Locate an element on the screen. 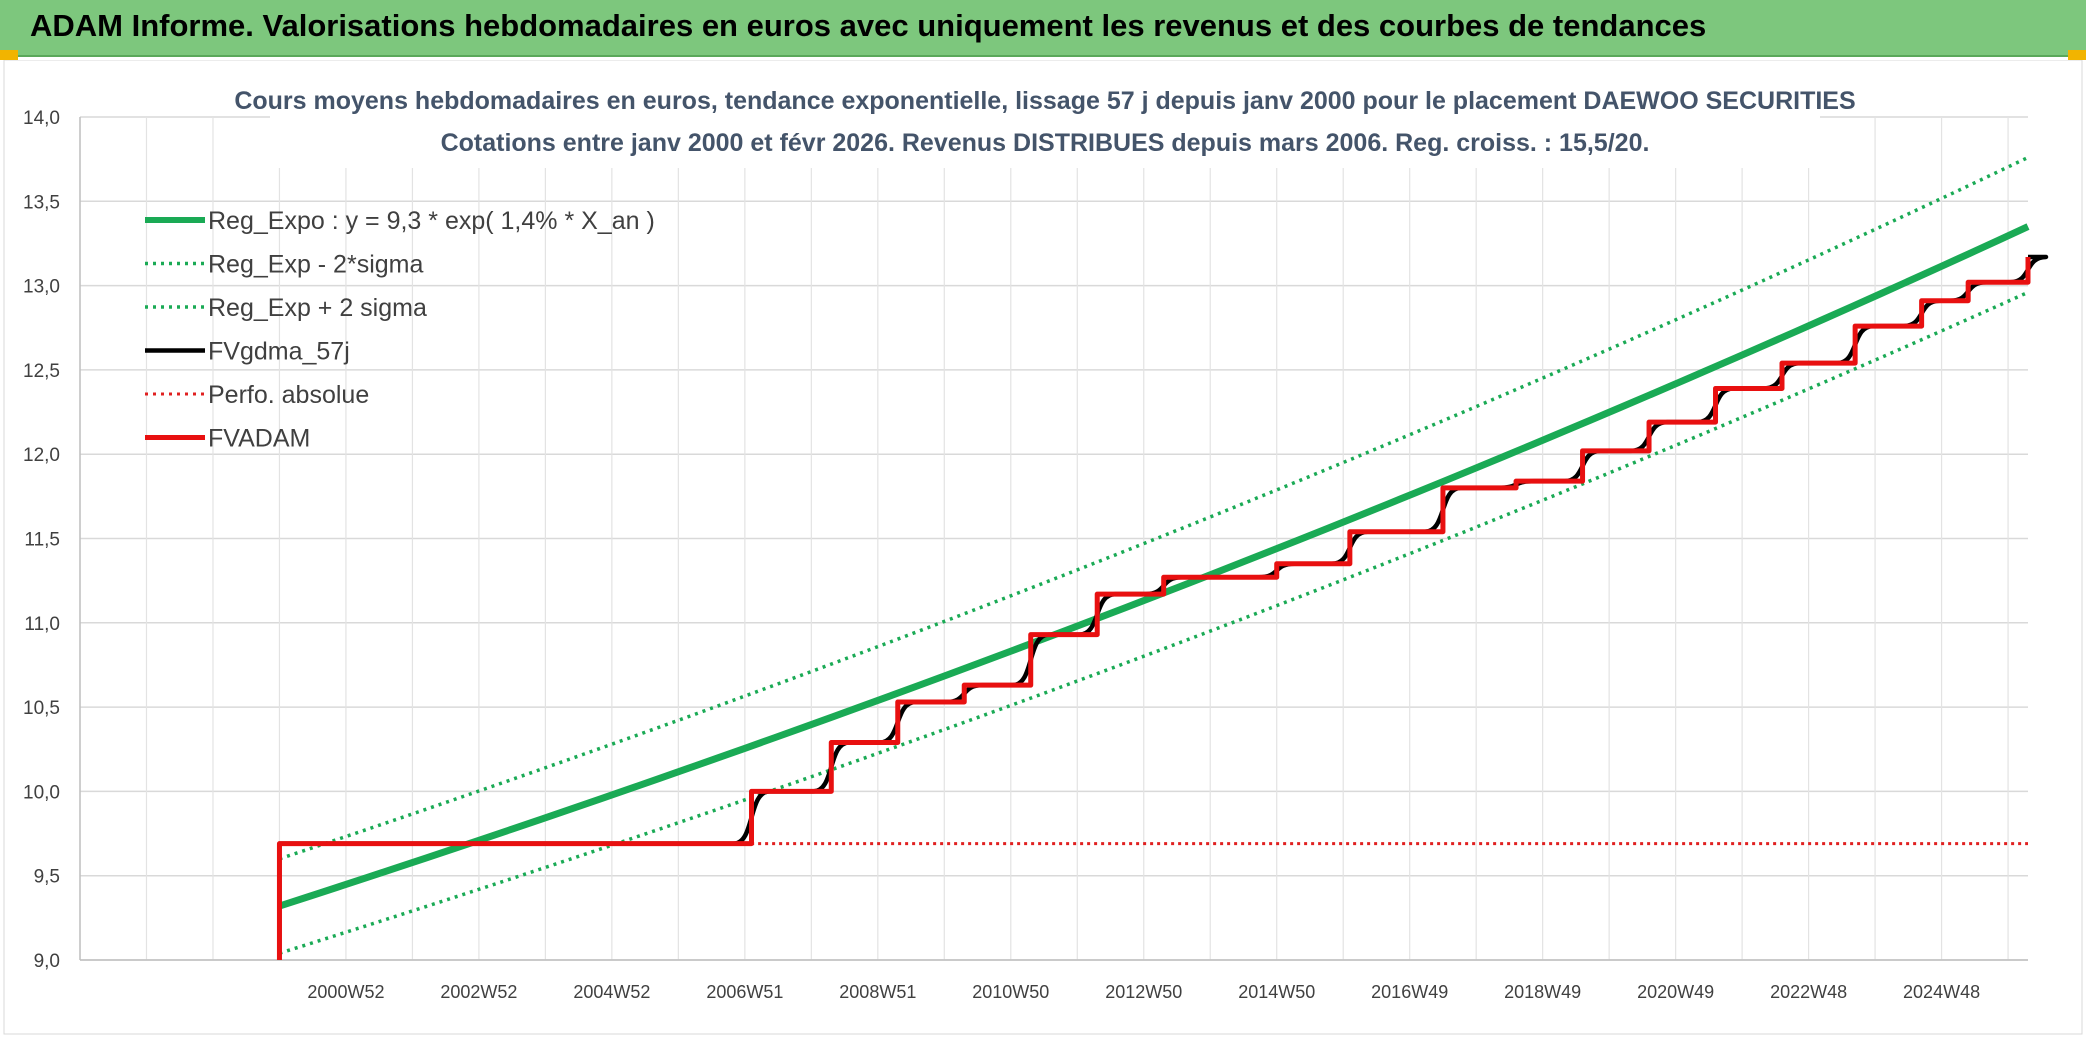 This screenshot has height=1038, width=2086. series-line is located at coordinates (1152, 901).